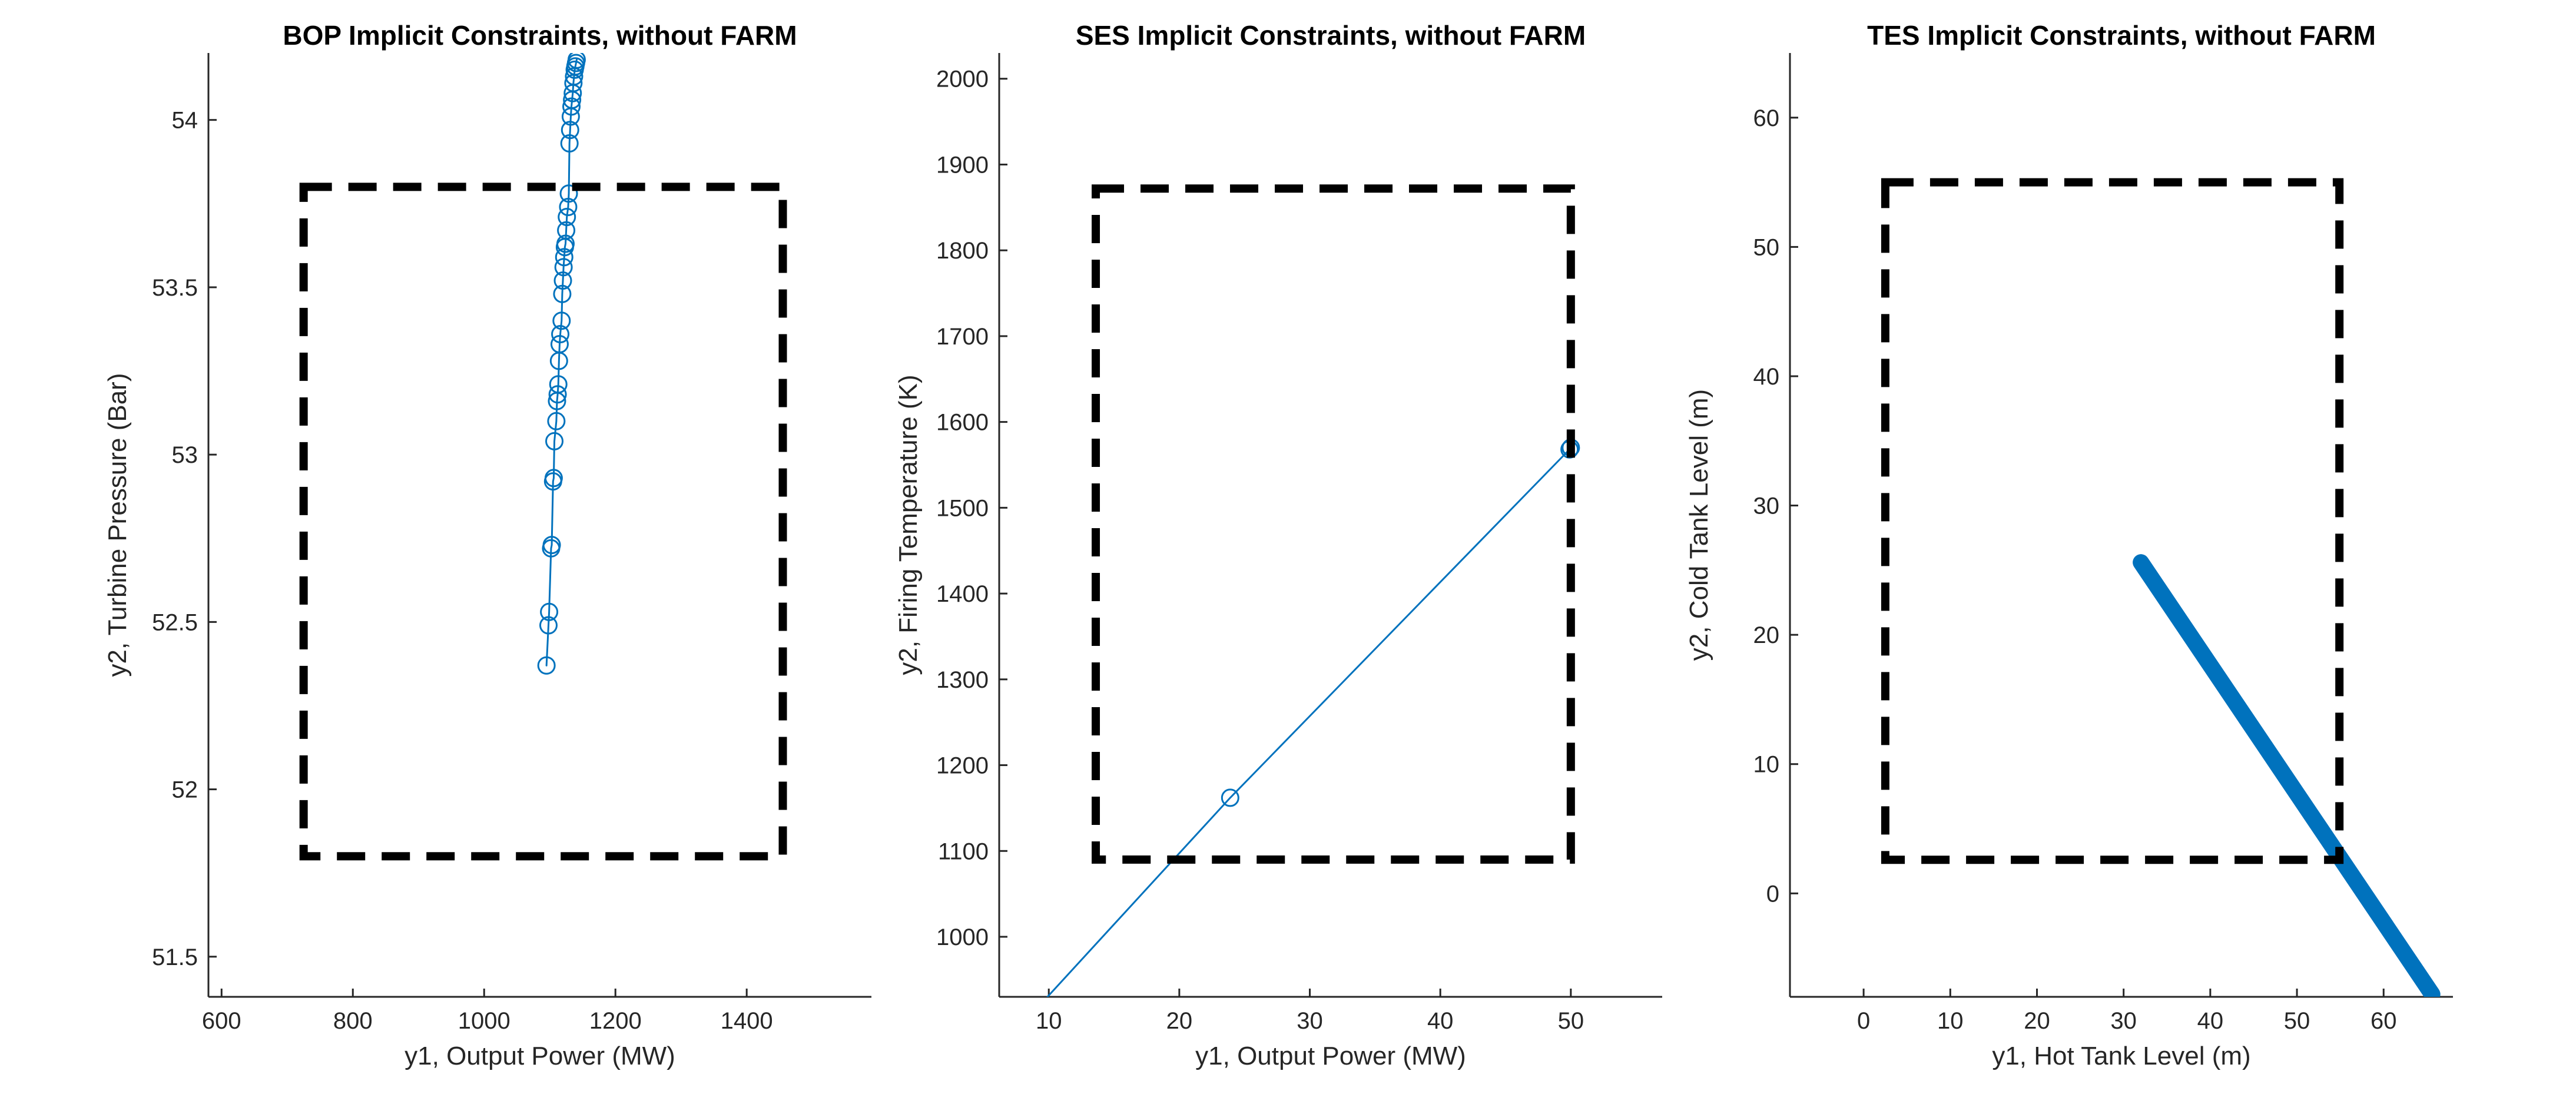 The height and width of the screenshot is (1104, 2576). I want to click on ses-chart-title: SES Implicit Constraints, without FARM, so click(1331, 35).